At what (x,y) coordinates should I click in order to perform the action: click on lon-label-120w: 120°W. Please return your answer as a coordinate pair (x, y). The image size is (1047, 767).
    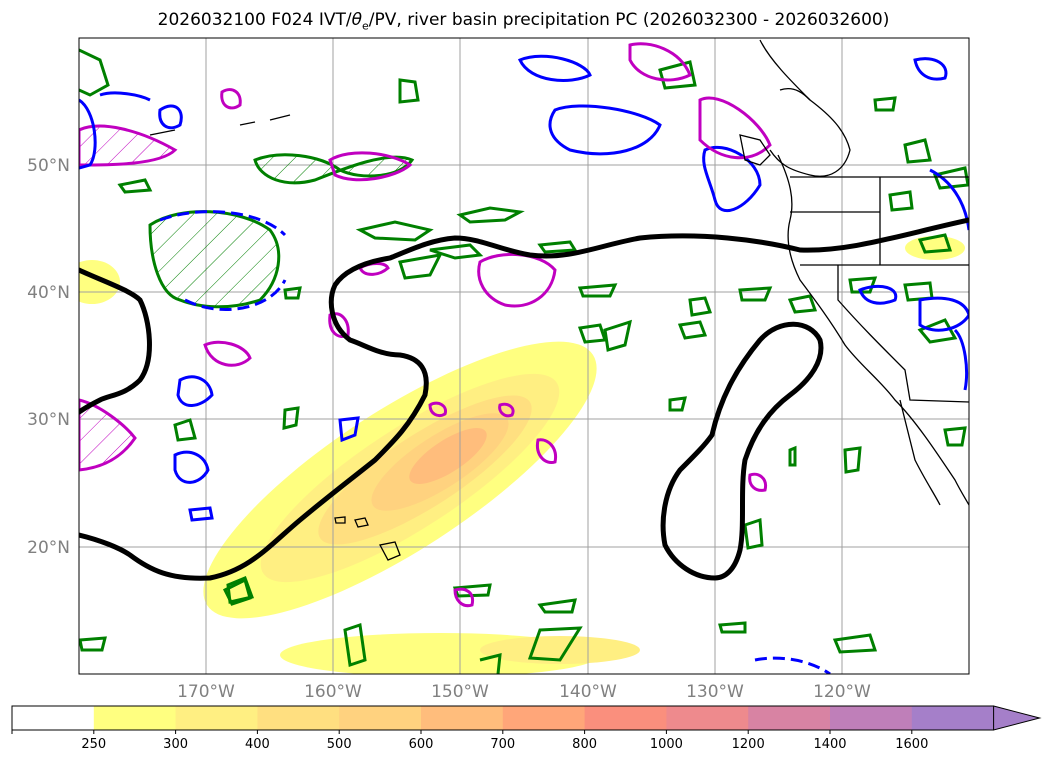
    Looking at the image, I should click on (842, 692).